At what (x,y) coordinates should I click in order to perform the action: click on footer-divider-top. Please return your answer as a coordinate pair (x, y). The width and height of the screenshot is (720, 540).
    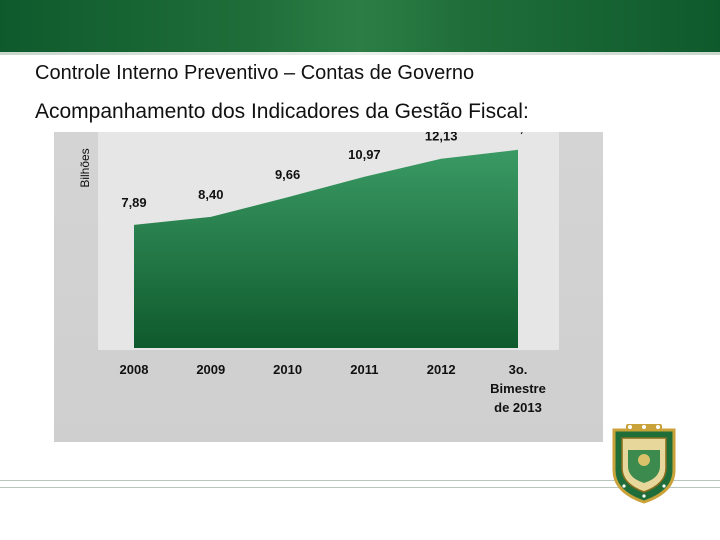
    Looking at the image, I should click on (360, 480).